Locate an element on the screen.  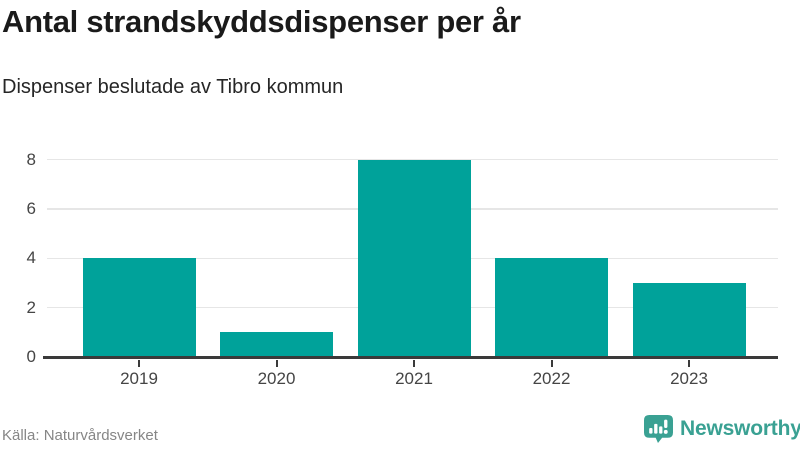
bar-2022 is located at coordinates (551, 307).